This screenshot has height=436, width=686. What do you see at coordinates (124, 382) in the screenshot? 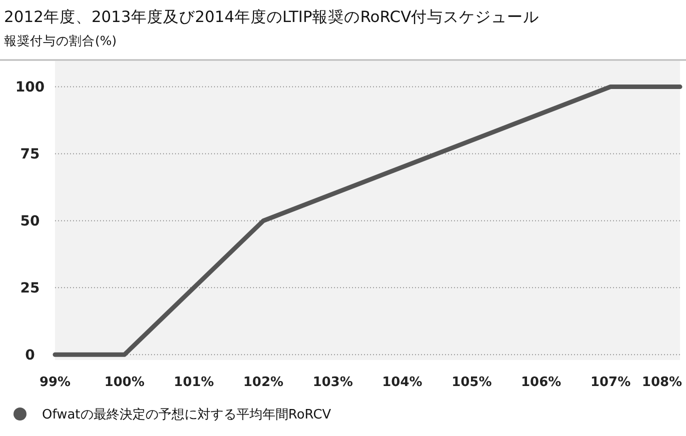
I see `x-tick-label: 100%` at bounding box center [124, 382].